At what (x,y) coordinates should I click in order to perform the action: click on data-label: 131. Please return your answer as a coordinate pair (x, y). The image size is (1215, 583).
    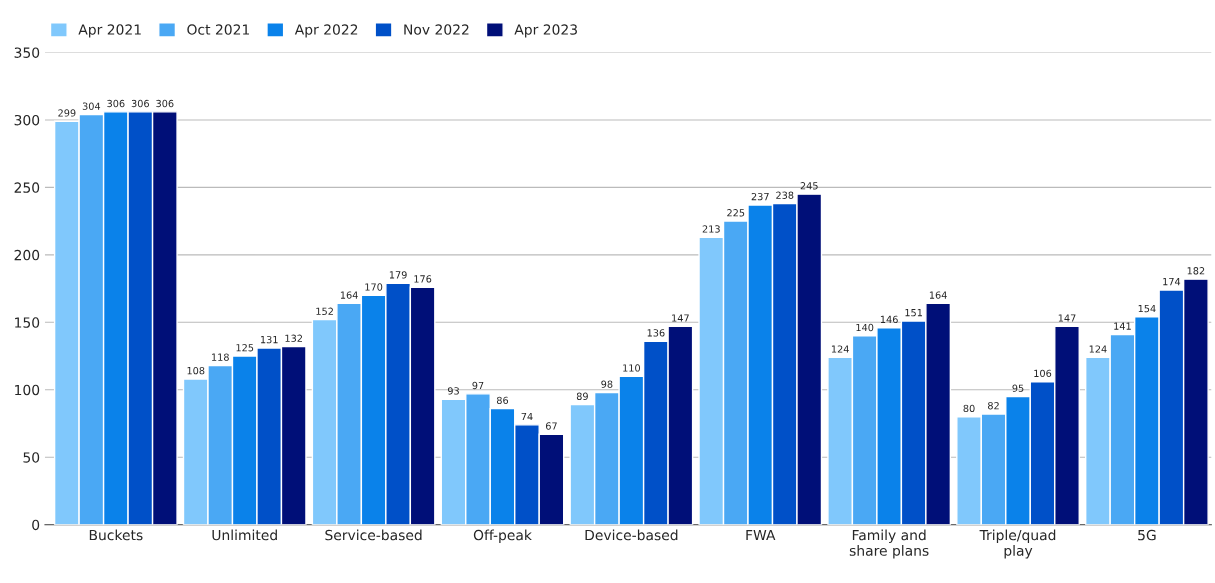
    Looking at the image, I should click on (269, 339).